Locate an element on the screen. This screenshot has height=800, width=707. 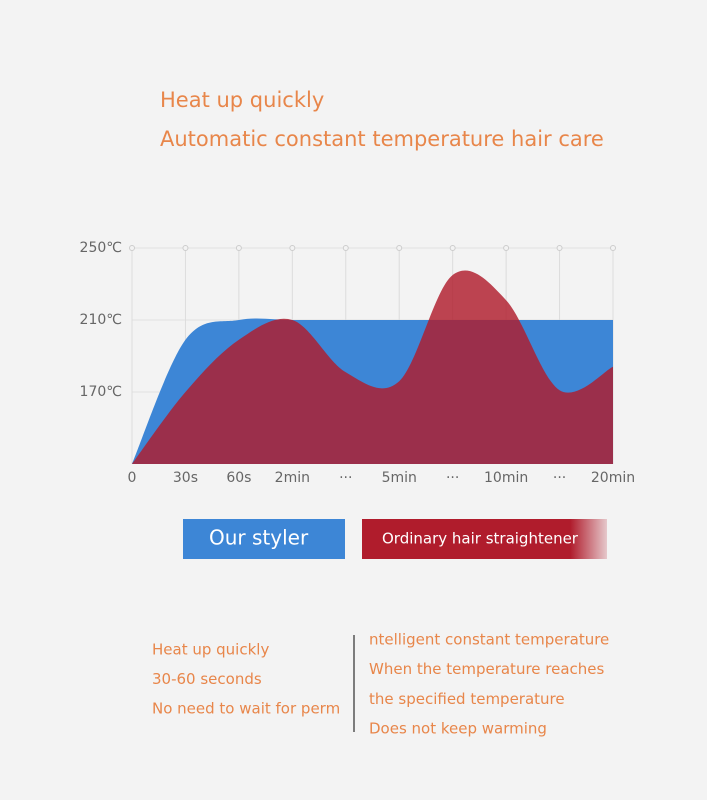
x-tick-label: 60s is located at coordinates (238, 478).